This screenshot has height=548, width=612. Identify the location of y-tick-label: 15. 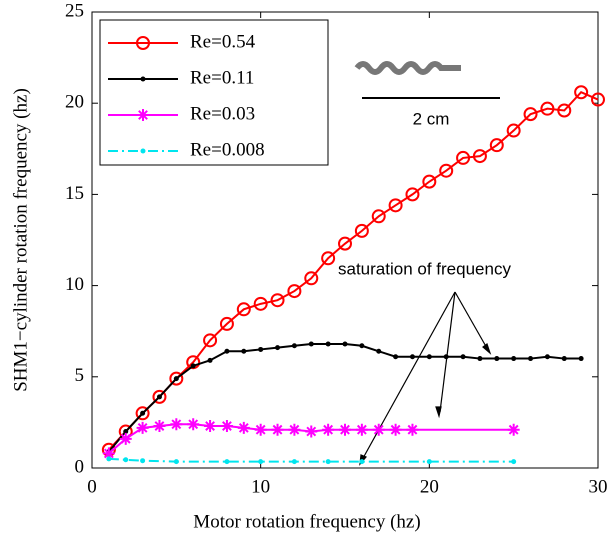
(74, 193).